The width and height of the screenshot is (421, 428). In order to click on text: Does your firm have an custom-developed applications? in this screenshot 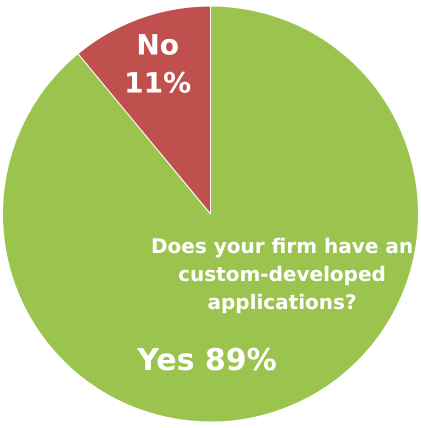, I will do `click(282, 274)`.